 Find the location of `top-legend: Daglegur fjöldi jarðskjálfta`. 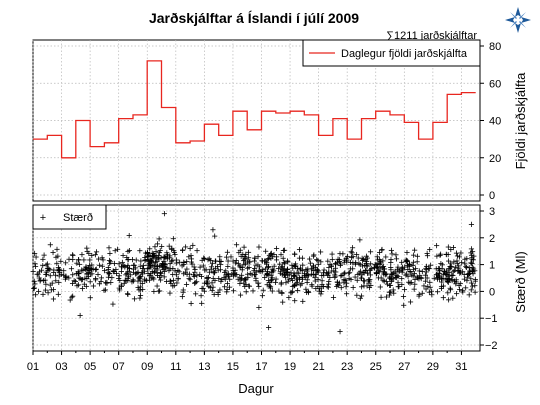

top-legend: Daglegur fjöldi jarðskjálfta is located at coordinates (391, 53).